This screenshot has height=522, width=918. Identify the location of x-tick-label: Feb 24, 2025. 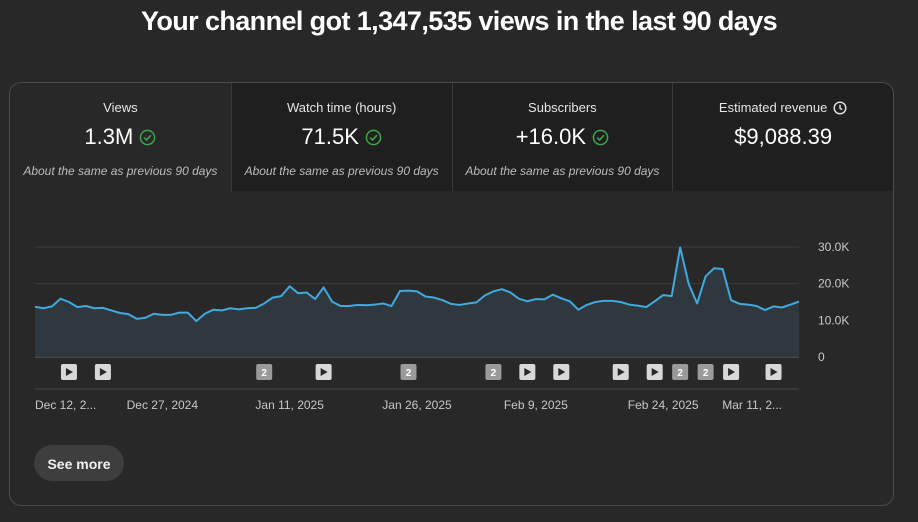
(663, 405).